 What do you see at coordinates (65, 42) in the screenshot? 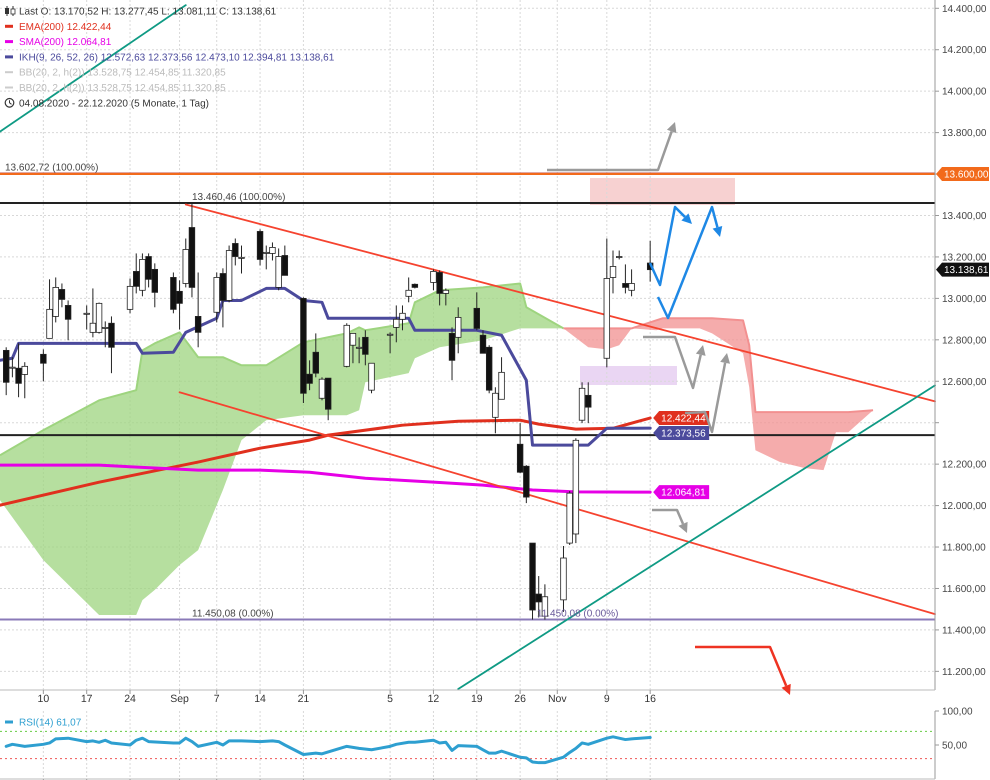
I see `legend-label: SMA(200) 12.064,81` at bounding box center [65, 42].